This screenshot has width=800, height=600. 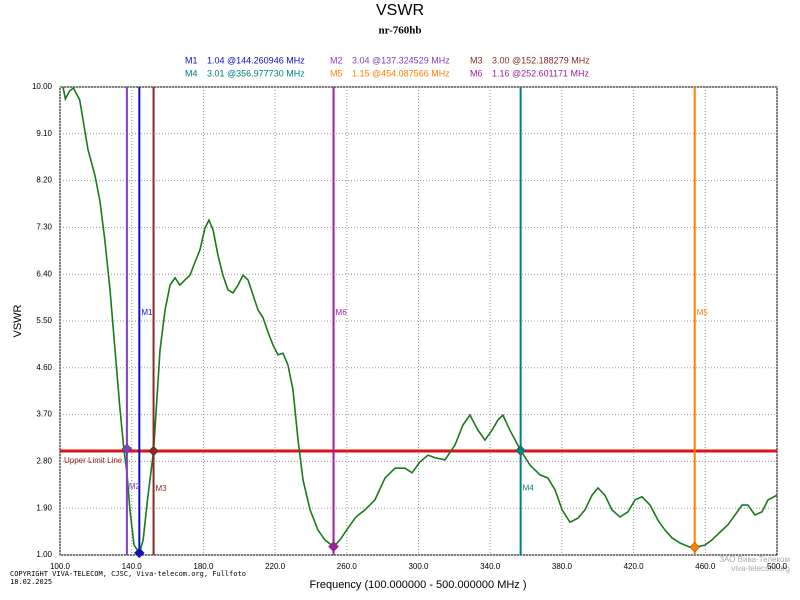 What do you see at coordinates (401, 73) in the screenshot?
I see `legend-value: 1.15 @454.087566 MHz` at bounding box center [401, 73].